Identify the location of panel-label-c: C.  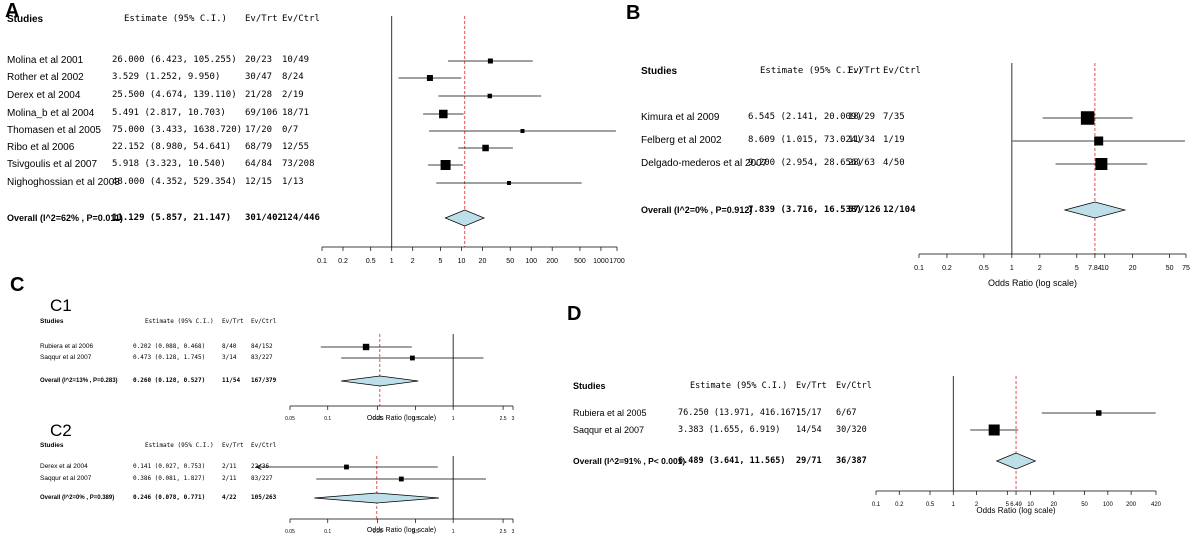
(17, 285).